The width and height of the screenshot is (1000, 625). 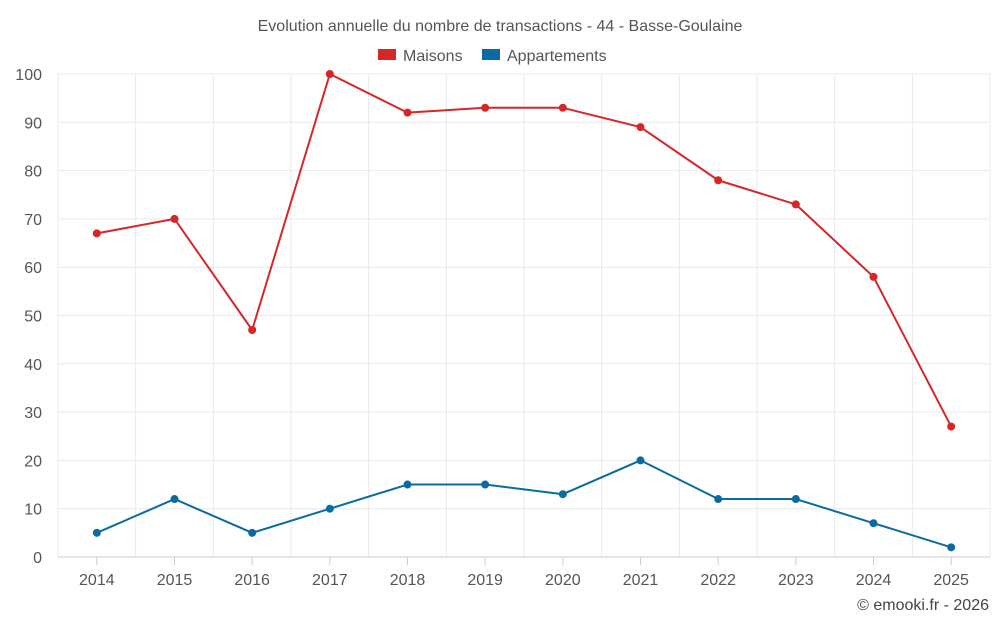 What do you see at coordinates (387, 54) in the screenshot?
I see `legend-swatch-maisons` at bounding box center [387, 54].